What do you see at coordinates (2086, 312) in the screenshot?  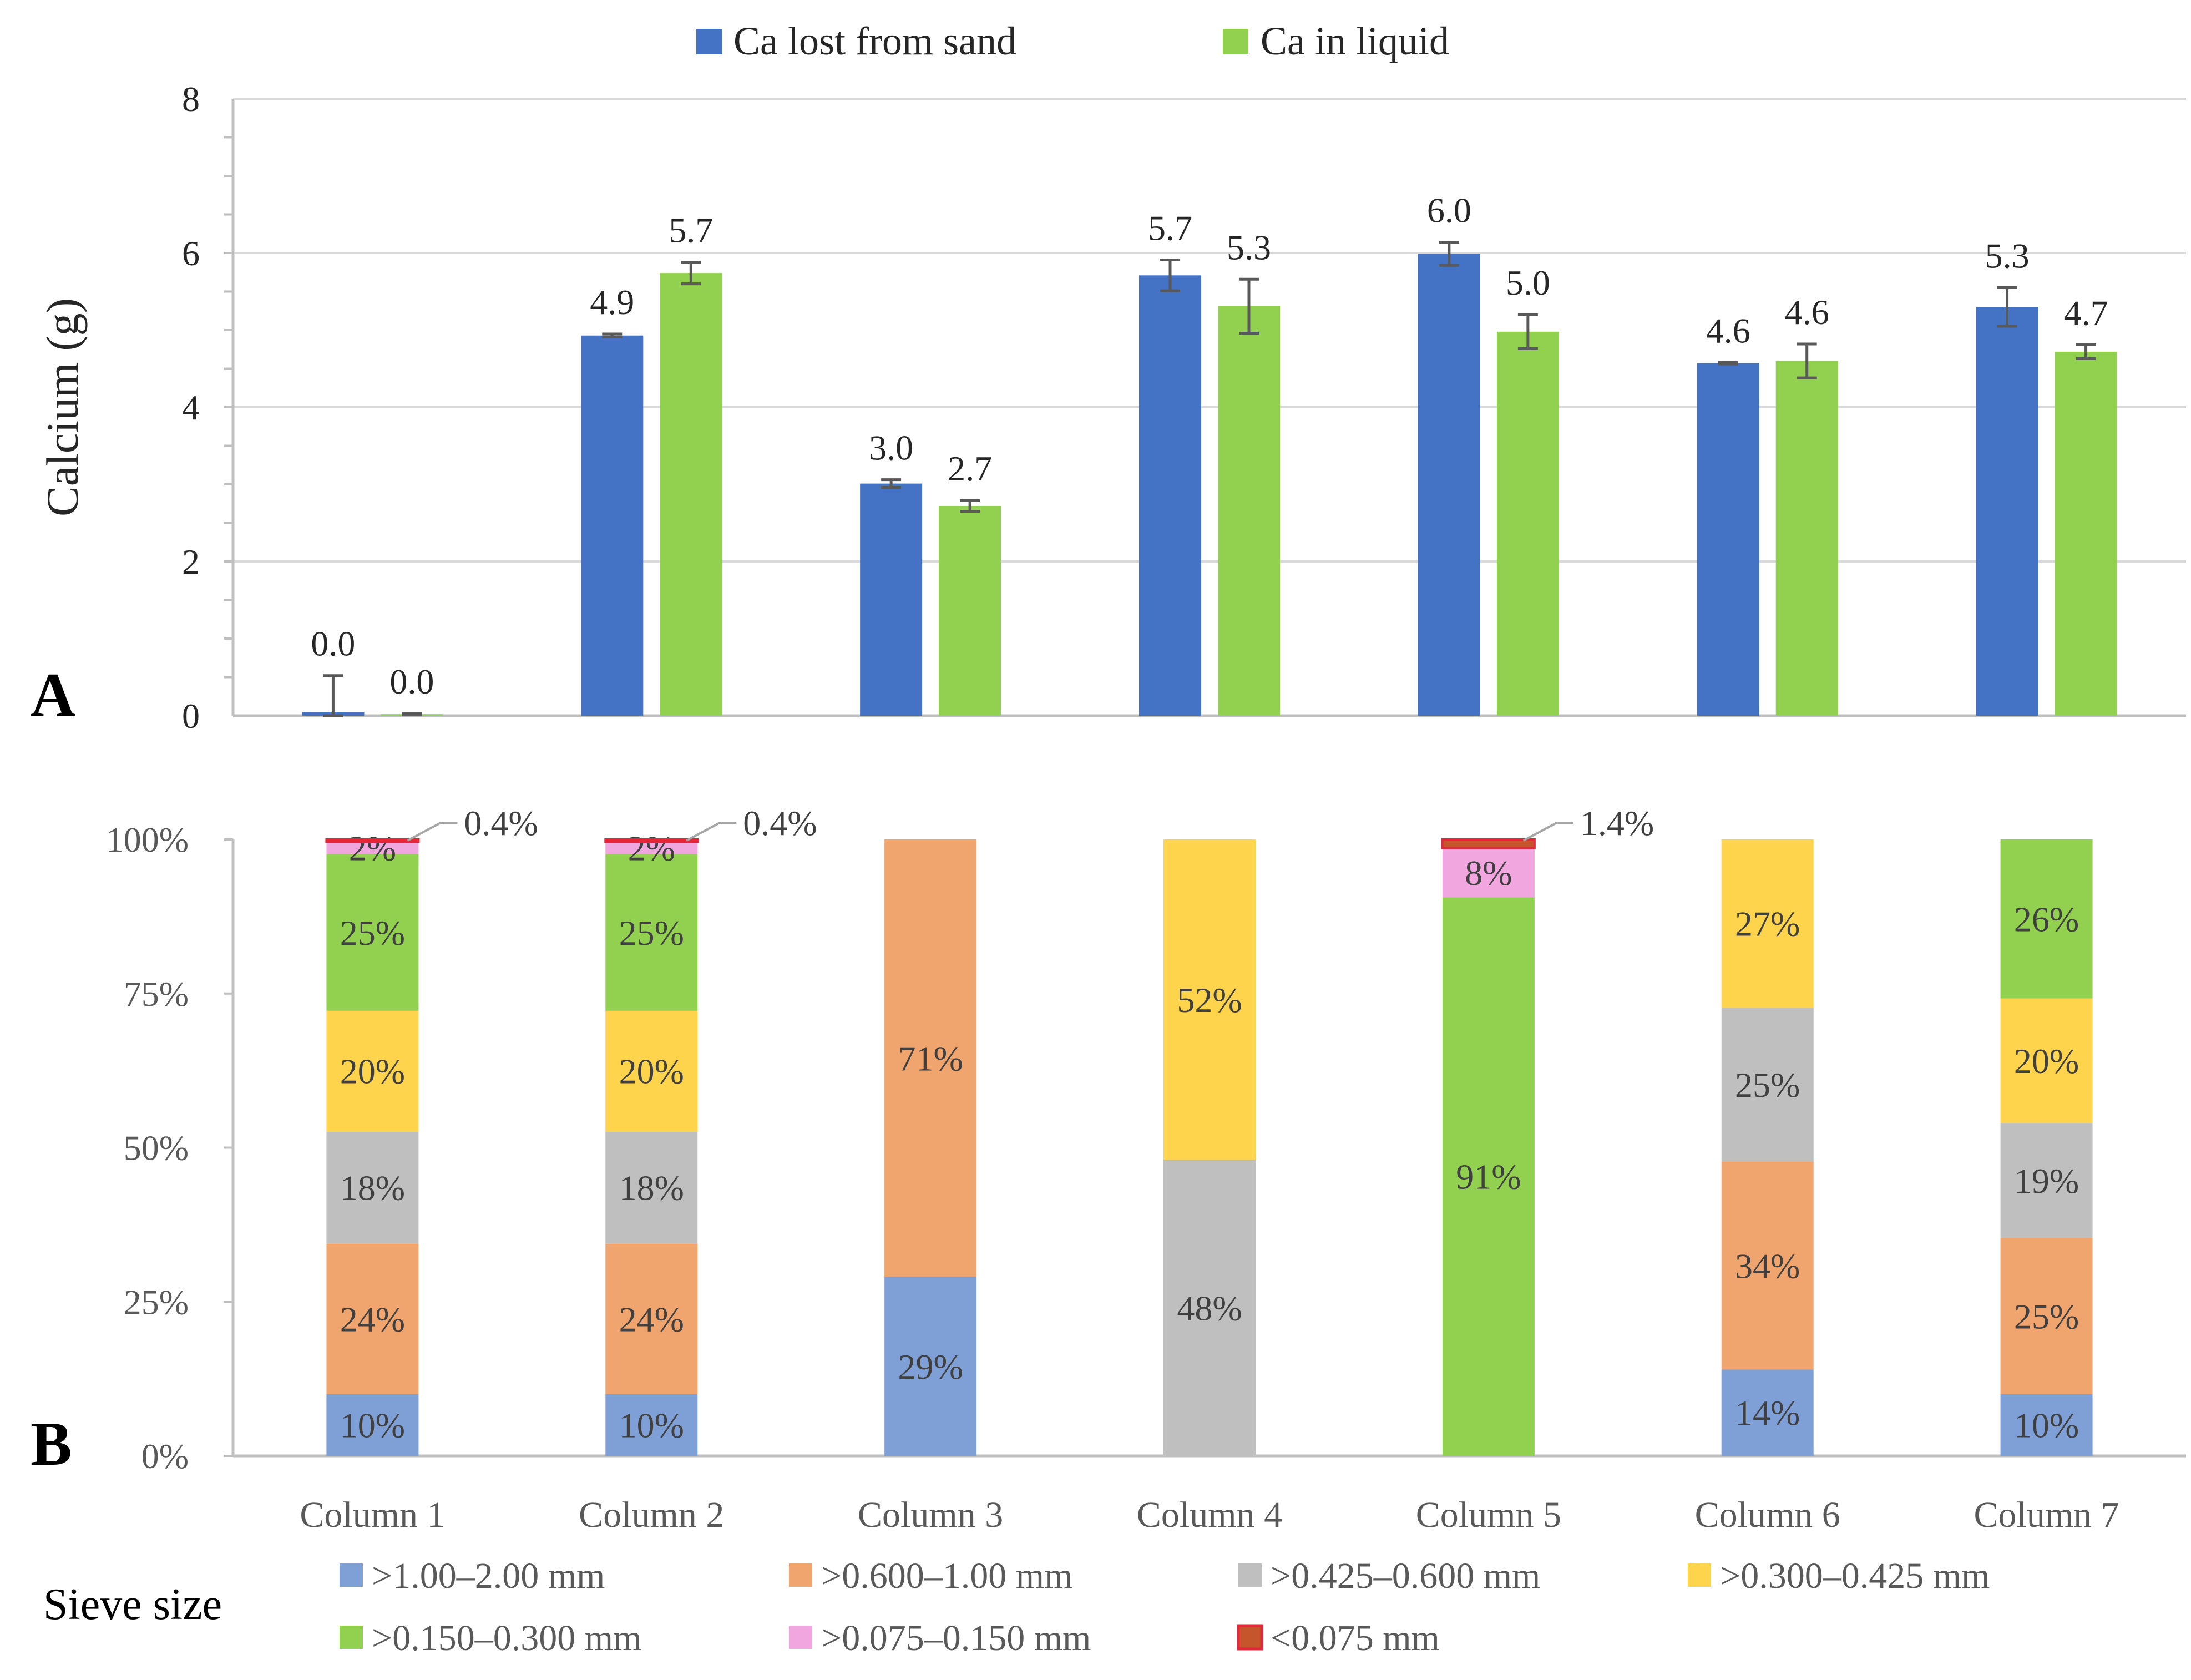 I see `data-label-a: 4.7` at bounding box center [2086, 312].